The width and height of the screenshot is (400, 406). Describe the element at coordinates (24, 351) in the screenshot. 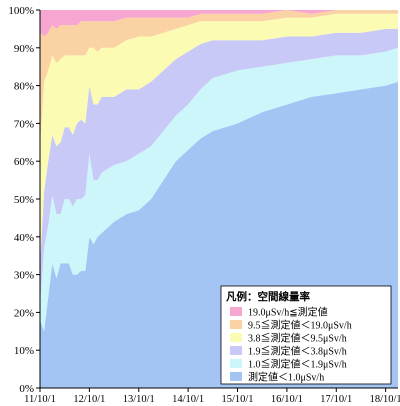

I see `y-tick-label: 10%` at that location.